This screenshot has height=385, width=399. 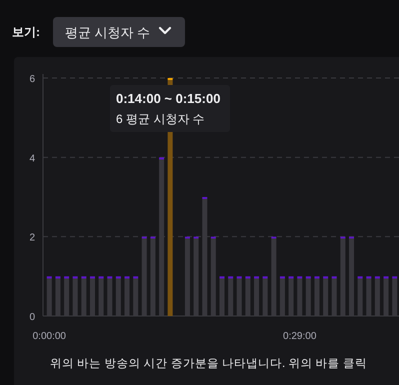 What do you see at coordinates (107, 32) in the screenshot?
I see `text: 평균 시청자 수` at bounding box center [107, 32].